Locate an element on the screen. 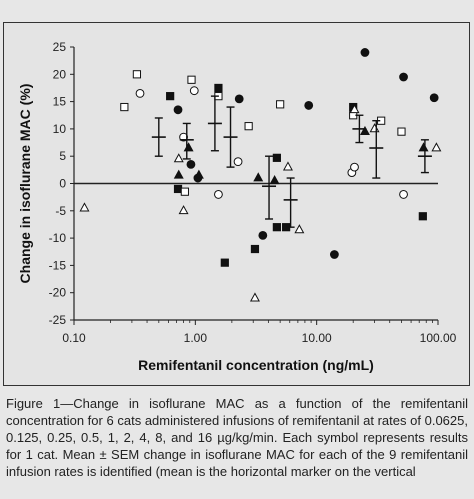  y-tick-label: -25 is located at coordinates (58, 320).